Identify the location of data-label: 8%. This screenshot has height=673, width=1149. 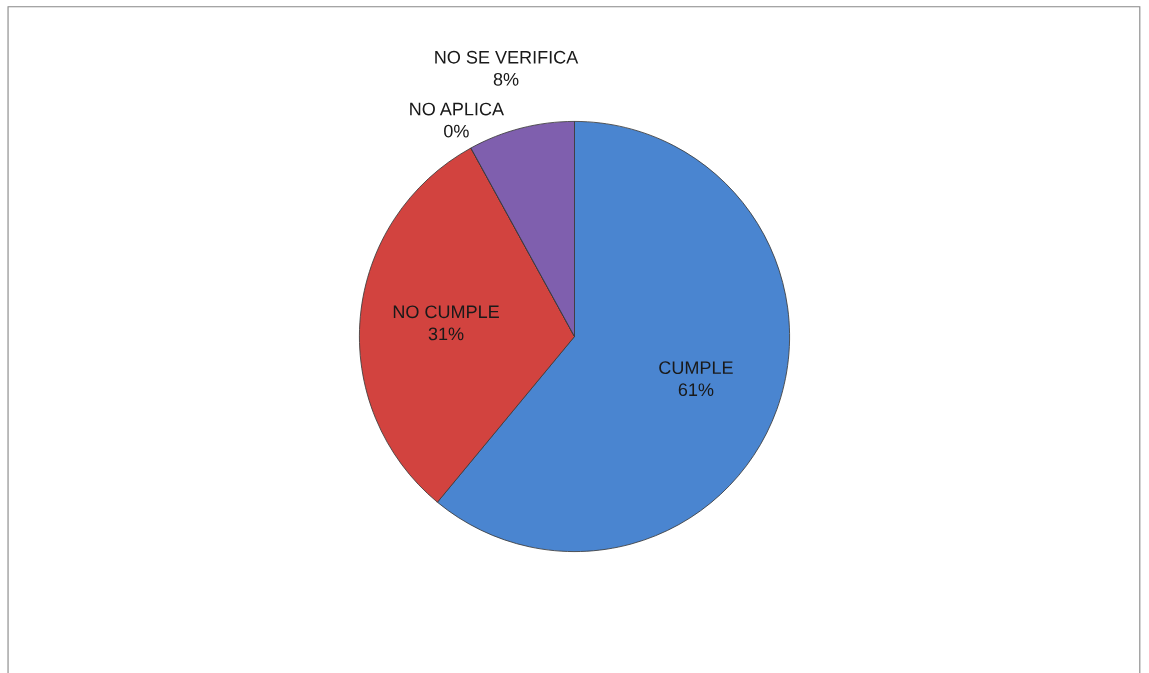
(506, 79).